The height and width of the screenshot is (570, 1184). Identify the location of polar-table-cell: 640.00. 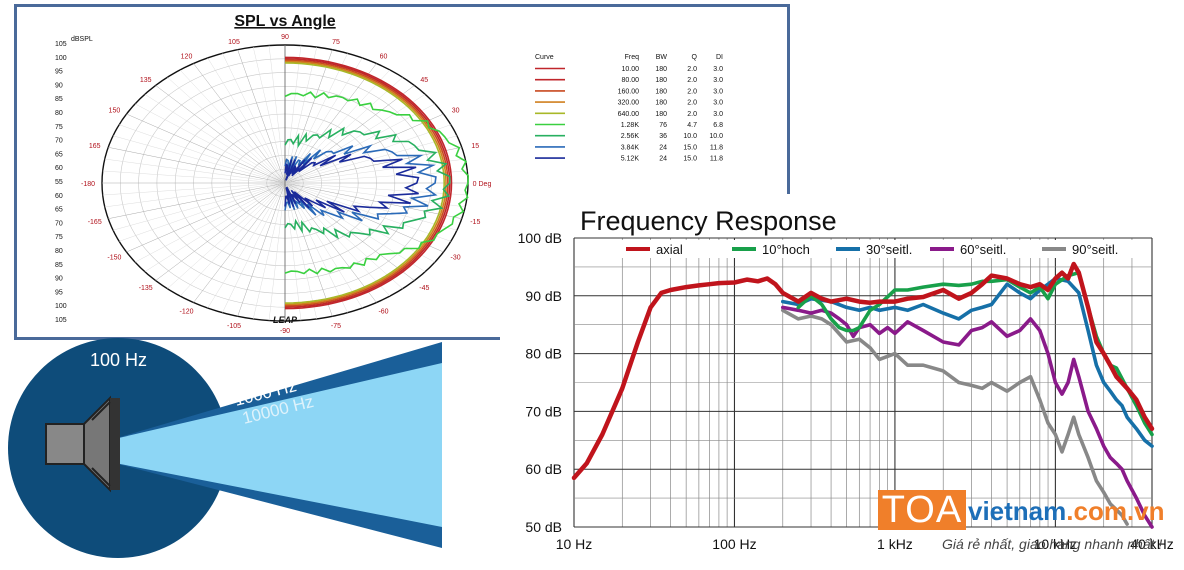
(629, 114).